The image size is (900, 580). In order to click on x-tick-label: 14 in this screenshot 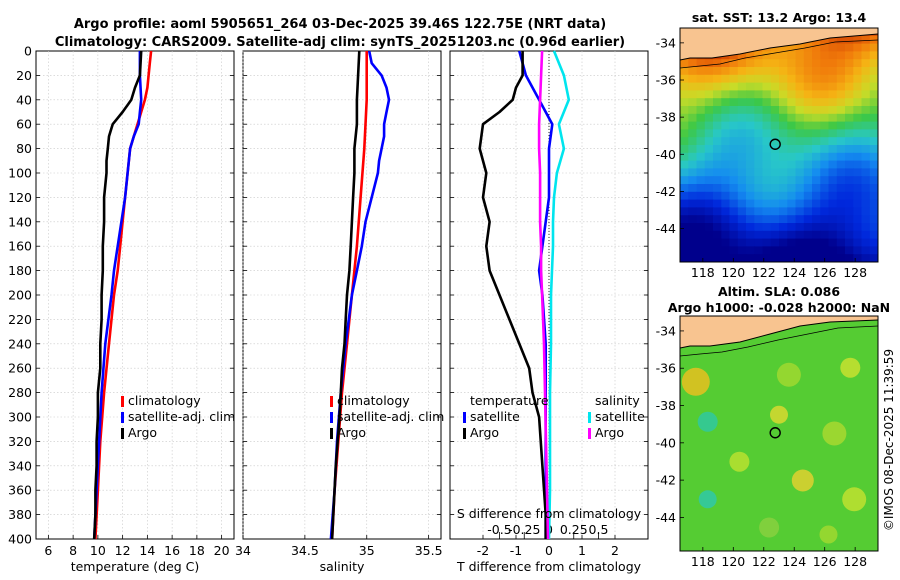, I will do `click(147, 550)`.